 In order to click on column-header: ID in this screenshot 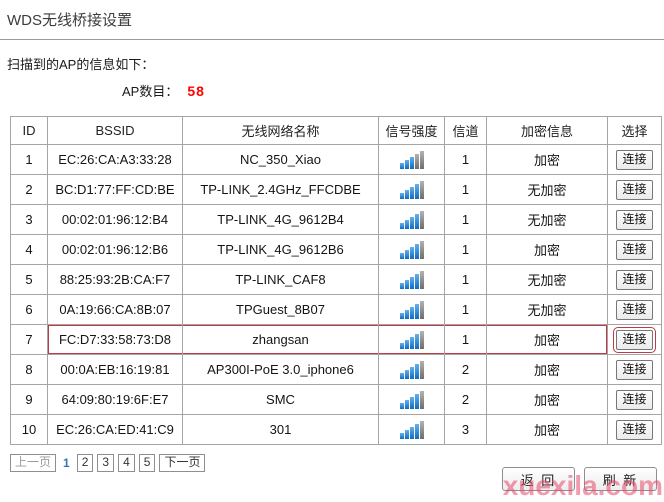, I will do `click(29, 130)`.